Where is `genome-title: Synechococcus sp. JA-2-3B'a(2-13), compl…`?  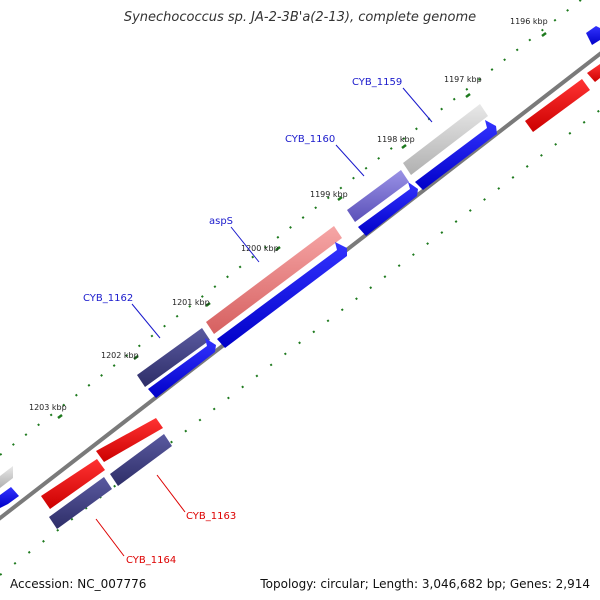
genome-title: Synechococcus sp. JA-2-3B'a(2-13), compl… is located at coordinates (300, 17).